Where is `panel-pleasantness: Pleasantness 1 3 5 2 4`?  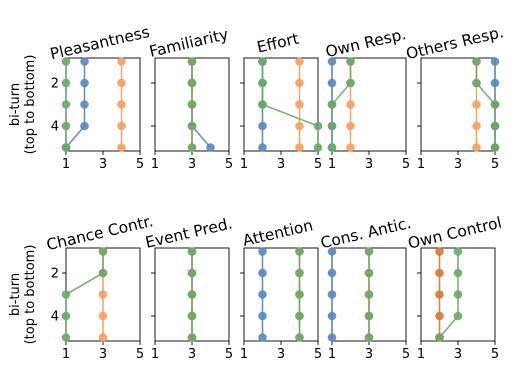
panel-pleasantness: Pleasantness 1 3 5 2 4 is located at coordinates (99, 97).